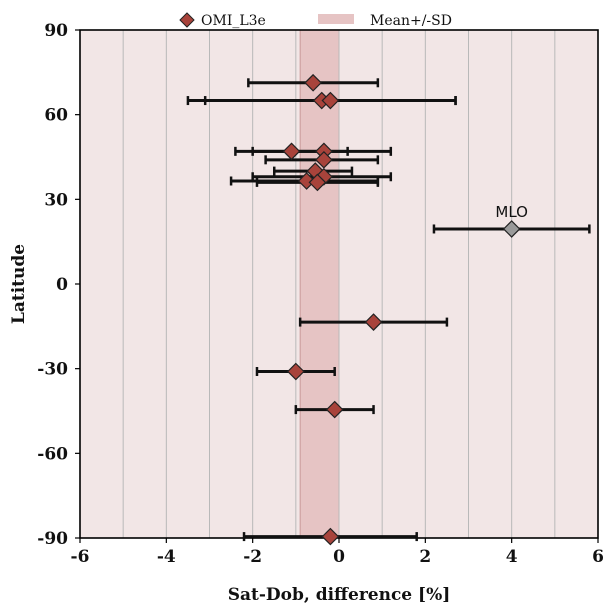  What do you see at coordinates (62, 285) in the screenshot?
I see `y-tick-label: 0` at bounding box center [62, 285].